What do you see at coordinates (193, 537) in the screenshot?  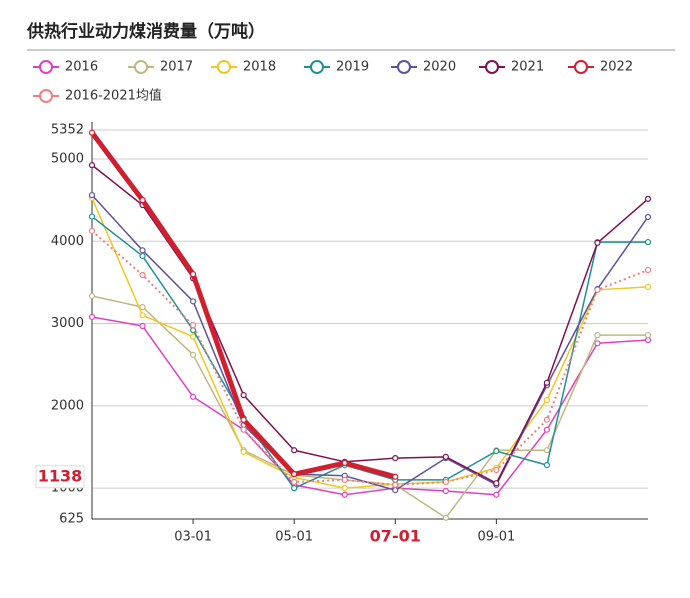 I see `x-tick-label: 03-01` at bounding box center [193, 537].